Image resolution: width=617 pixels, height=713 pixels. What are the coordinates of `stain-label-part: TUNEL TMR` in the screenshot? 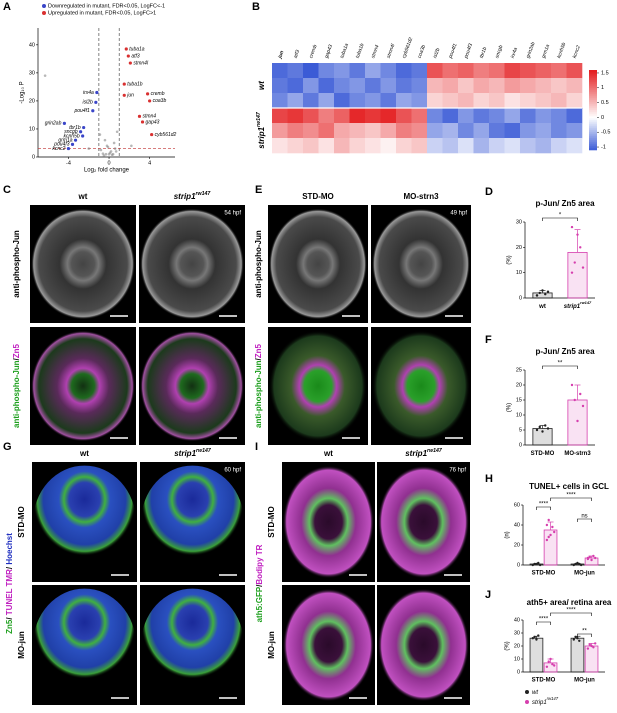 It's located at (9, 592).